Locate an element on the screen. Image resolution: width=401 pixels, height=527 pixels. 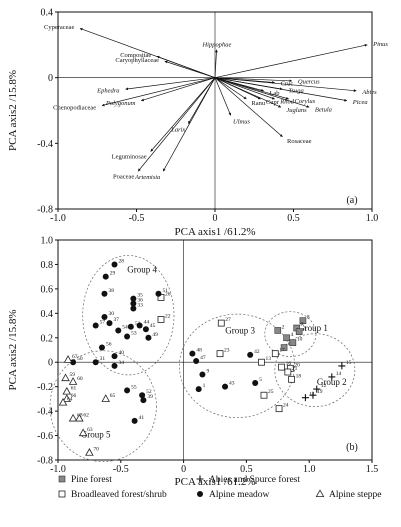
legend-label: Alpine steppe is located at coordinates (355, 495).